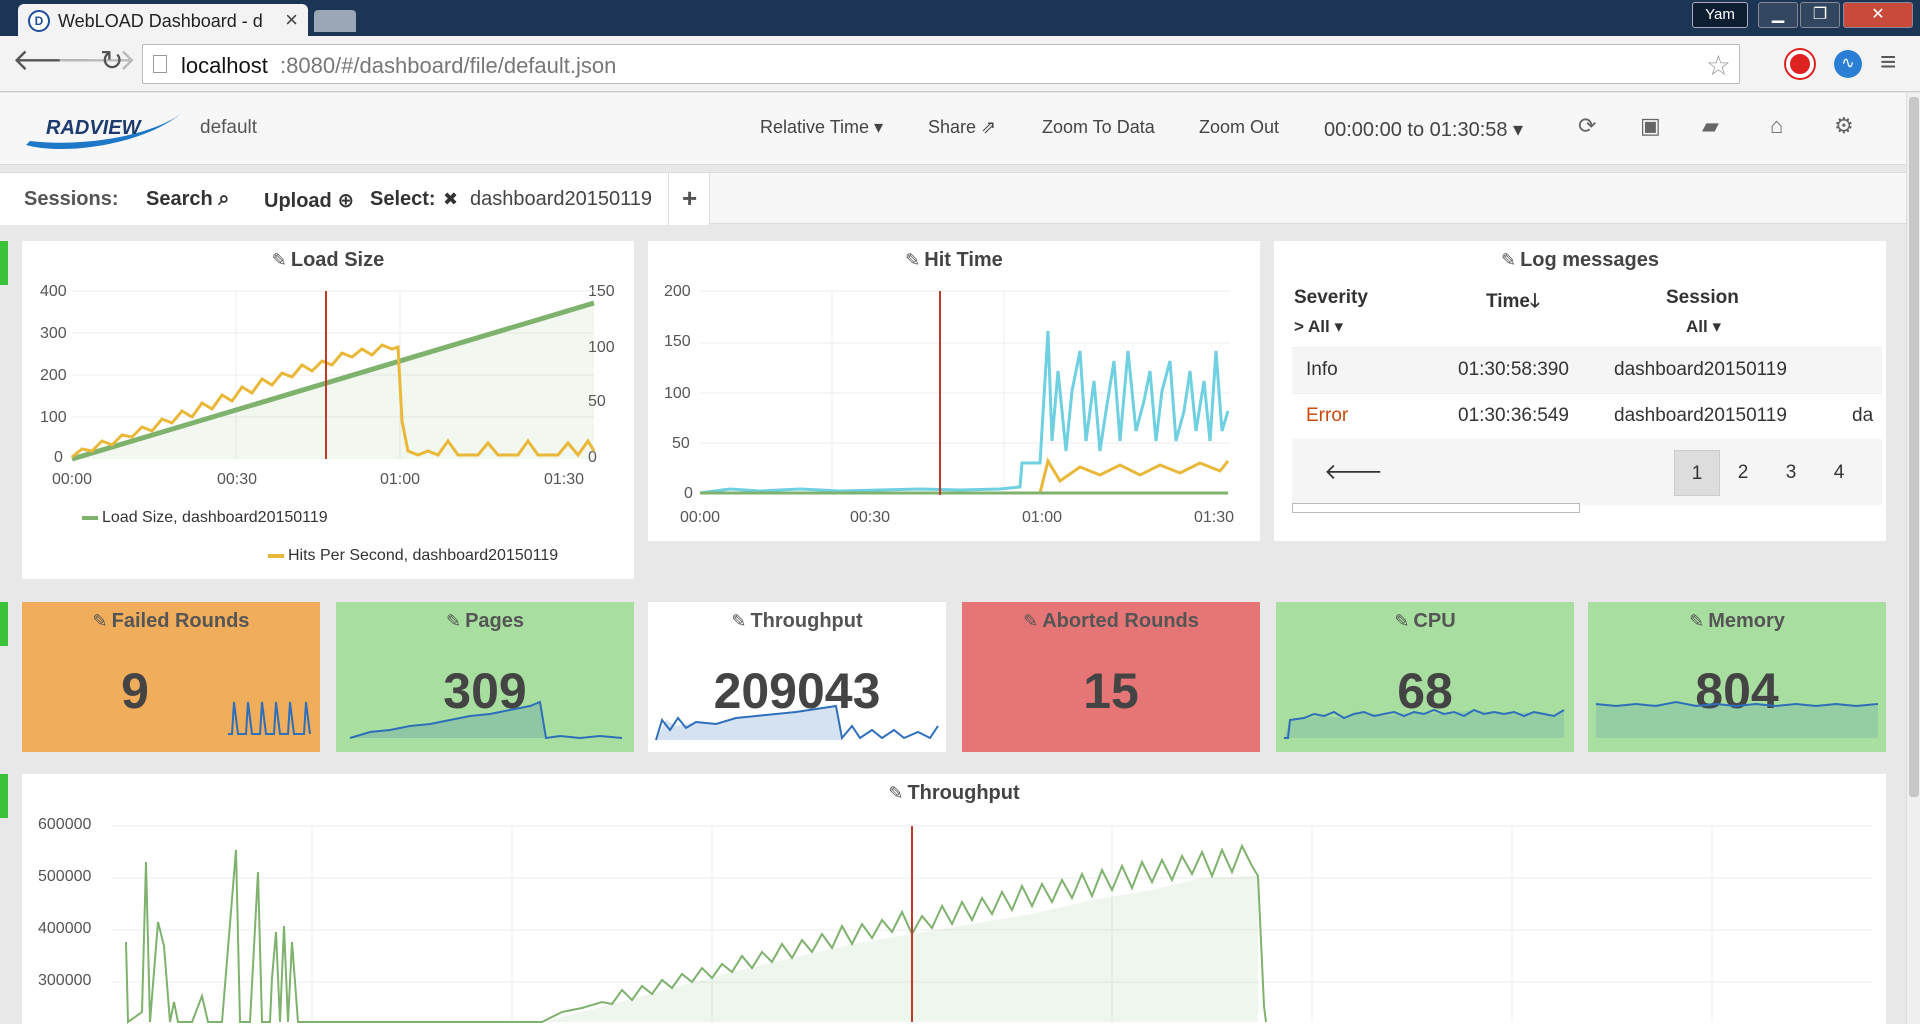 Image resolution: width=1920 pixels, height=1024 pixels. I want to click on selected-session: dashboard20150119, so click(561, 199).